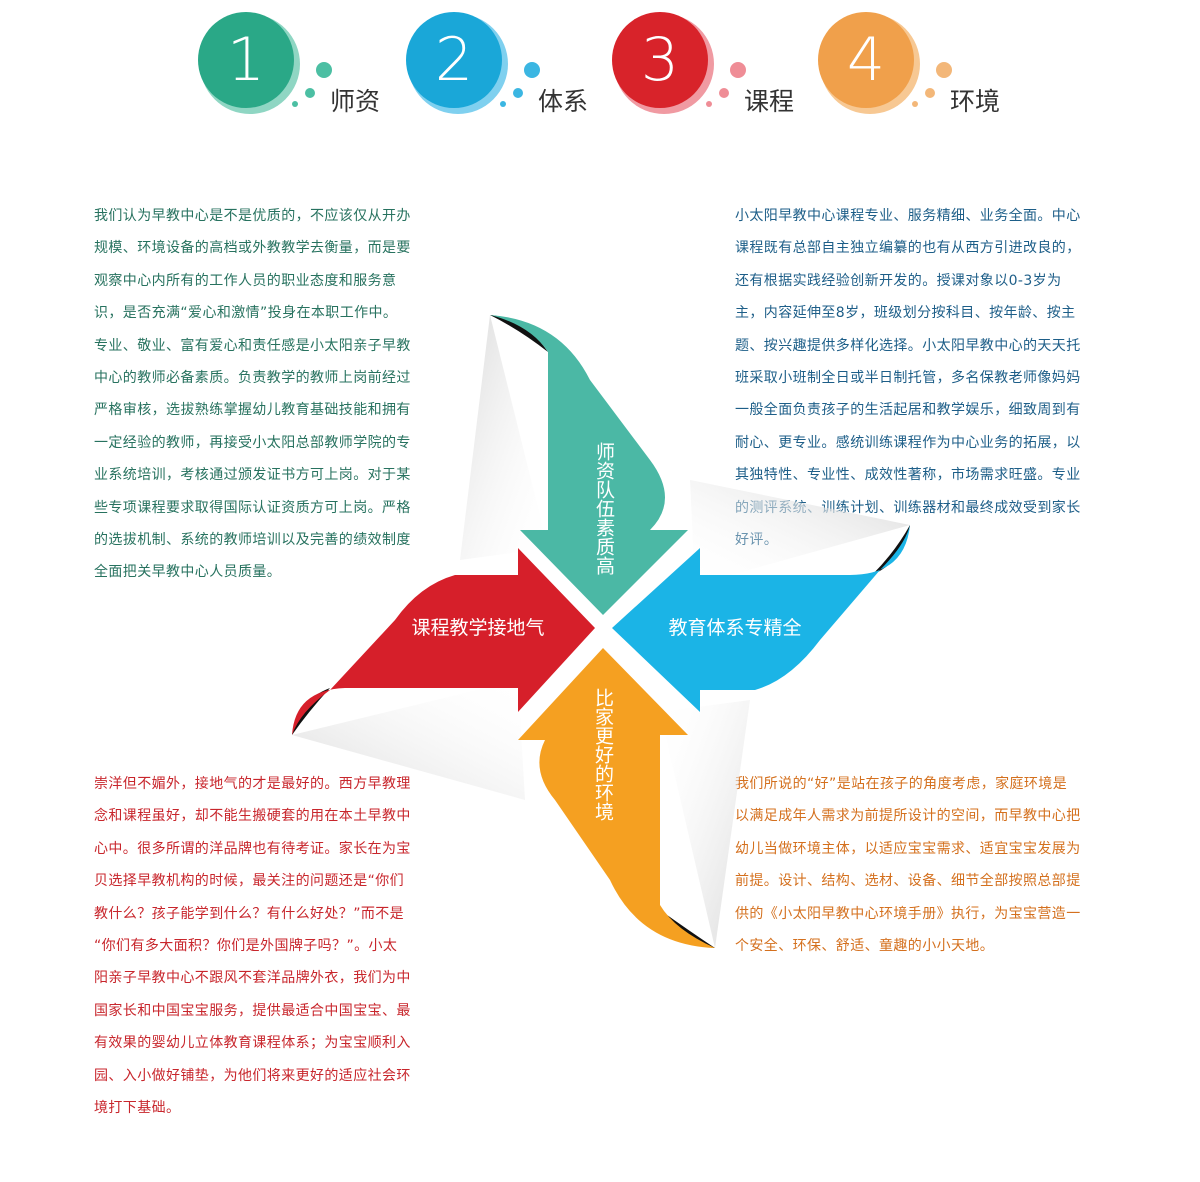  I want to click on badge-label: 体系, so click(563, 101).